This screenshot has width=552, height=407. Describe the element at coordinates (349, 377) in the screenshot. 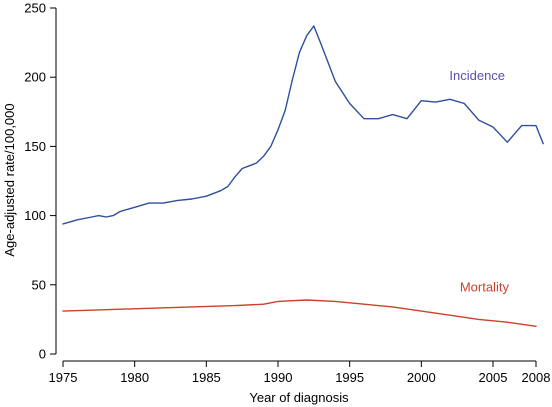

I see `x-tick-label: 1995` at that location.